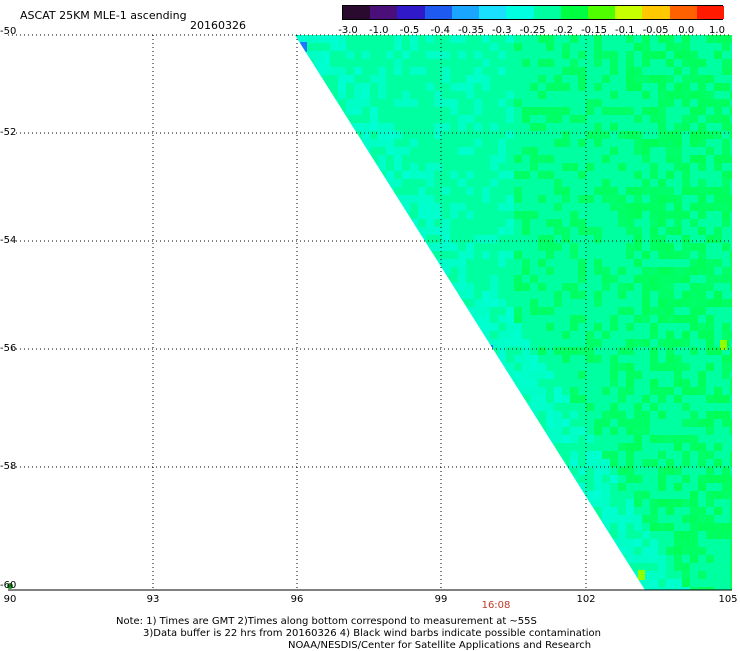 The width and height of the screenshot is (740, 651). I want to click on color-scale-segment, so click(656, 12).